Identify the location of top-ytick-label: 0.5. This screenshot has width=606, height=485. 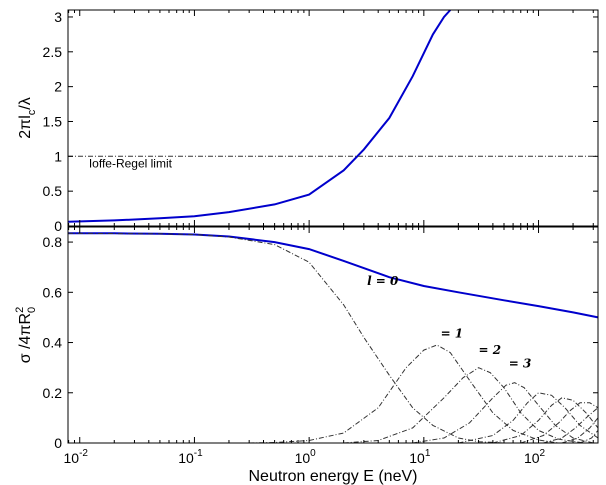
(53, 191).